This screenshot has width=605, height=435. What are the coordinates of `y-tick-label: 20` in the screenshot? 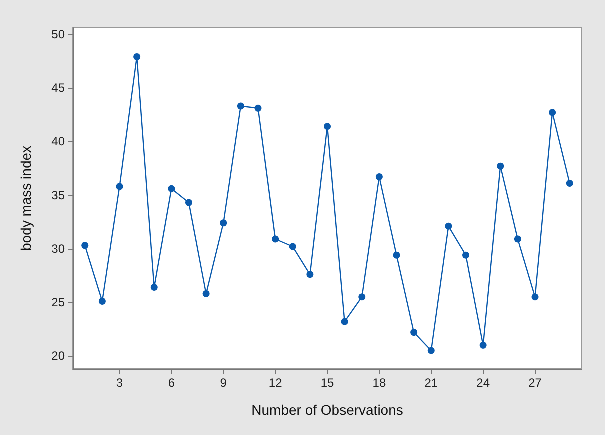 It's located at (59, 356).